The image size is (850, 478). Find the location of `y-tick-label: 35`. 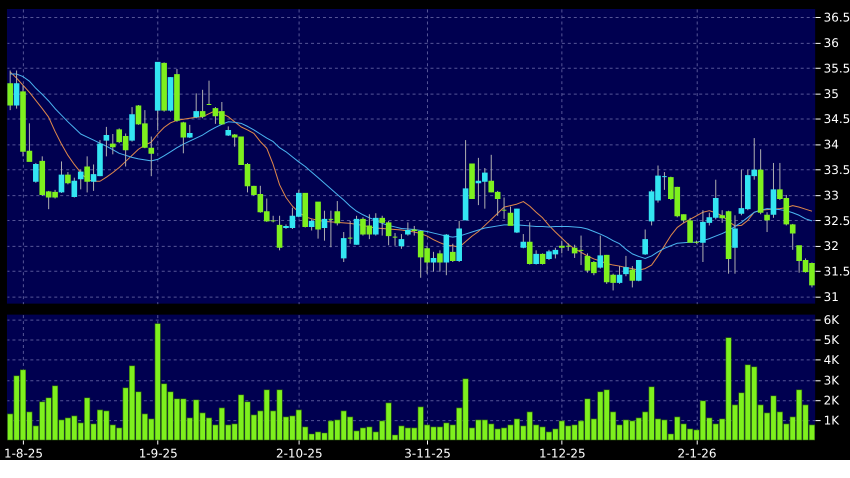

y-tick-label: 35 is located at coordinates (831, 93).